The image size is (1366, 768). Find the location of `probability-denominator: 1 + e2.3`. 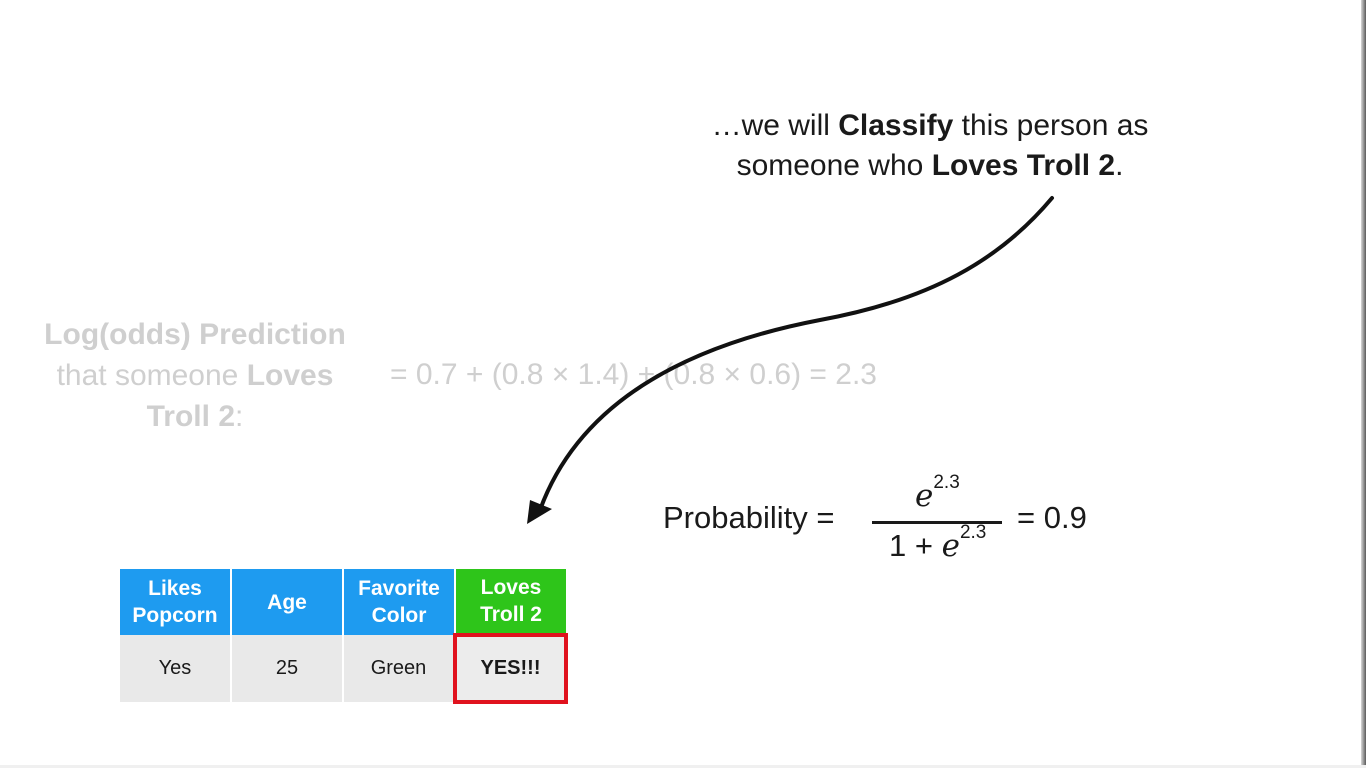

probability-denominator: 1 + e2.3 is located at coordinates (937, 543).